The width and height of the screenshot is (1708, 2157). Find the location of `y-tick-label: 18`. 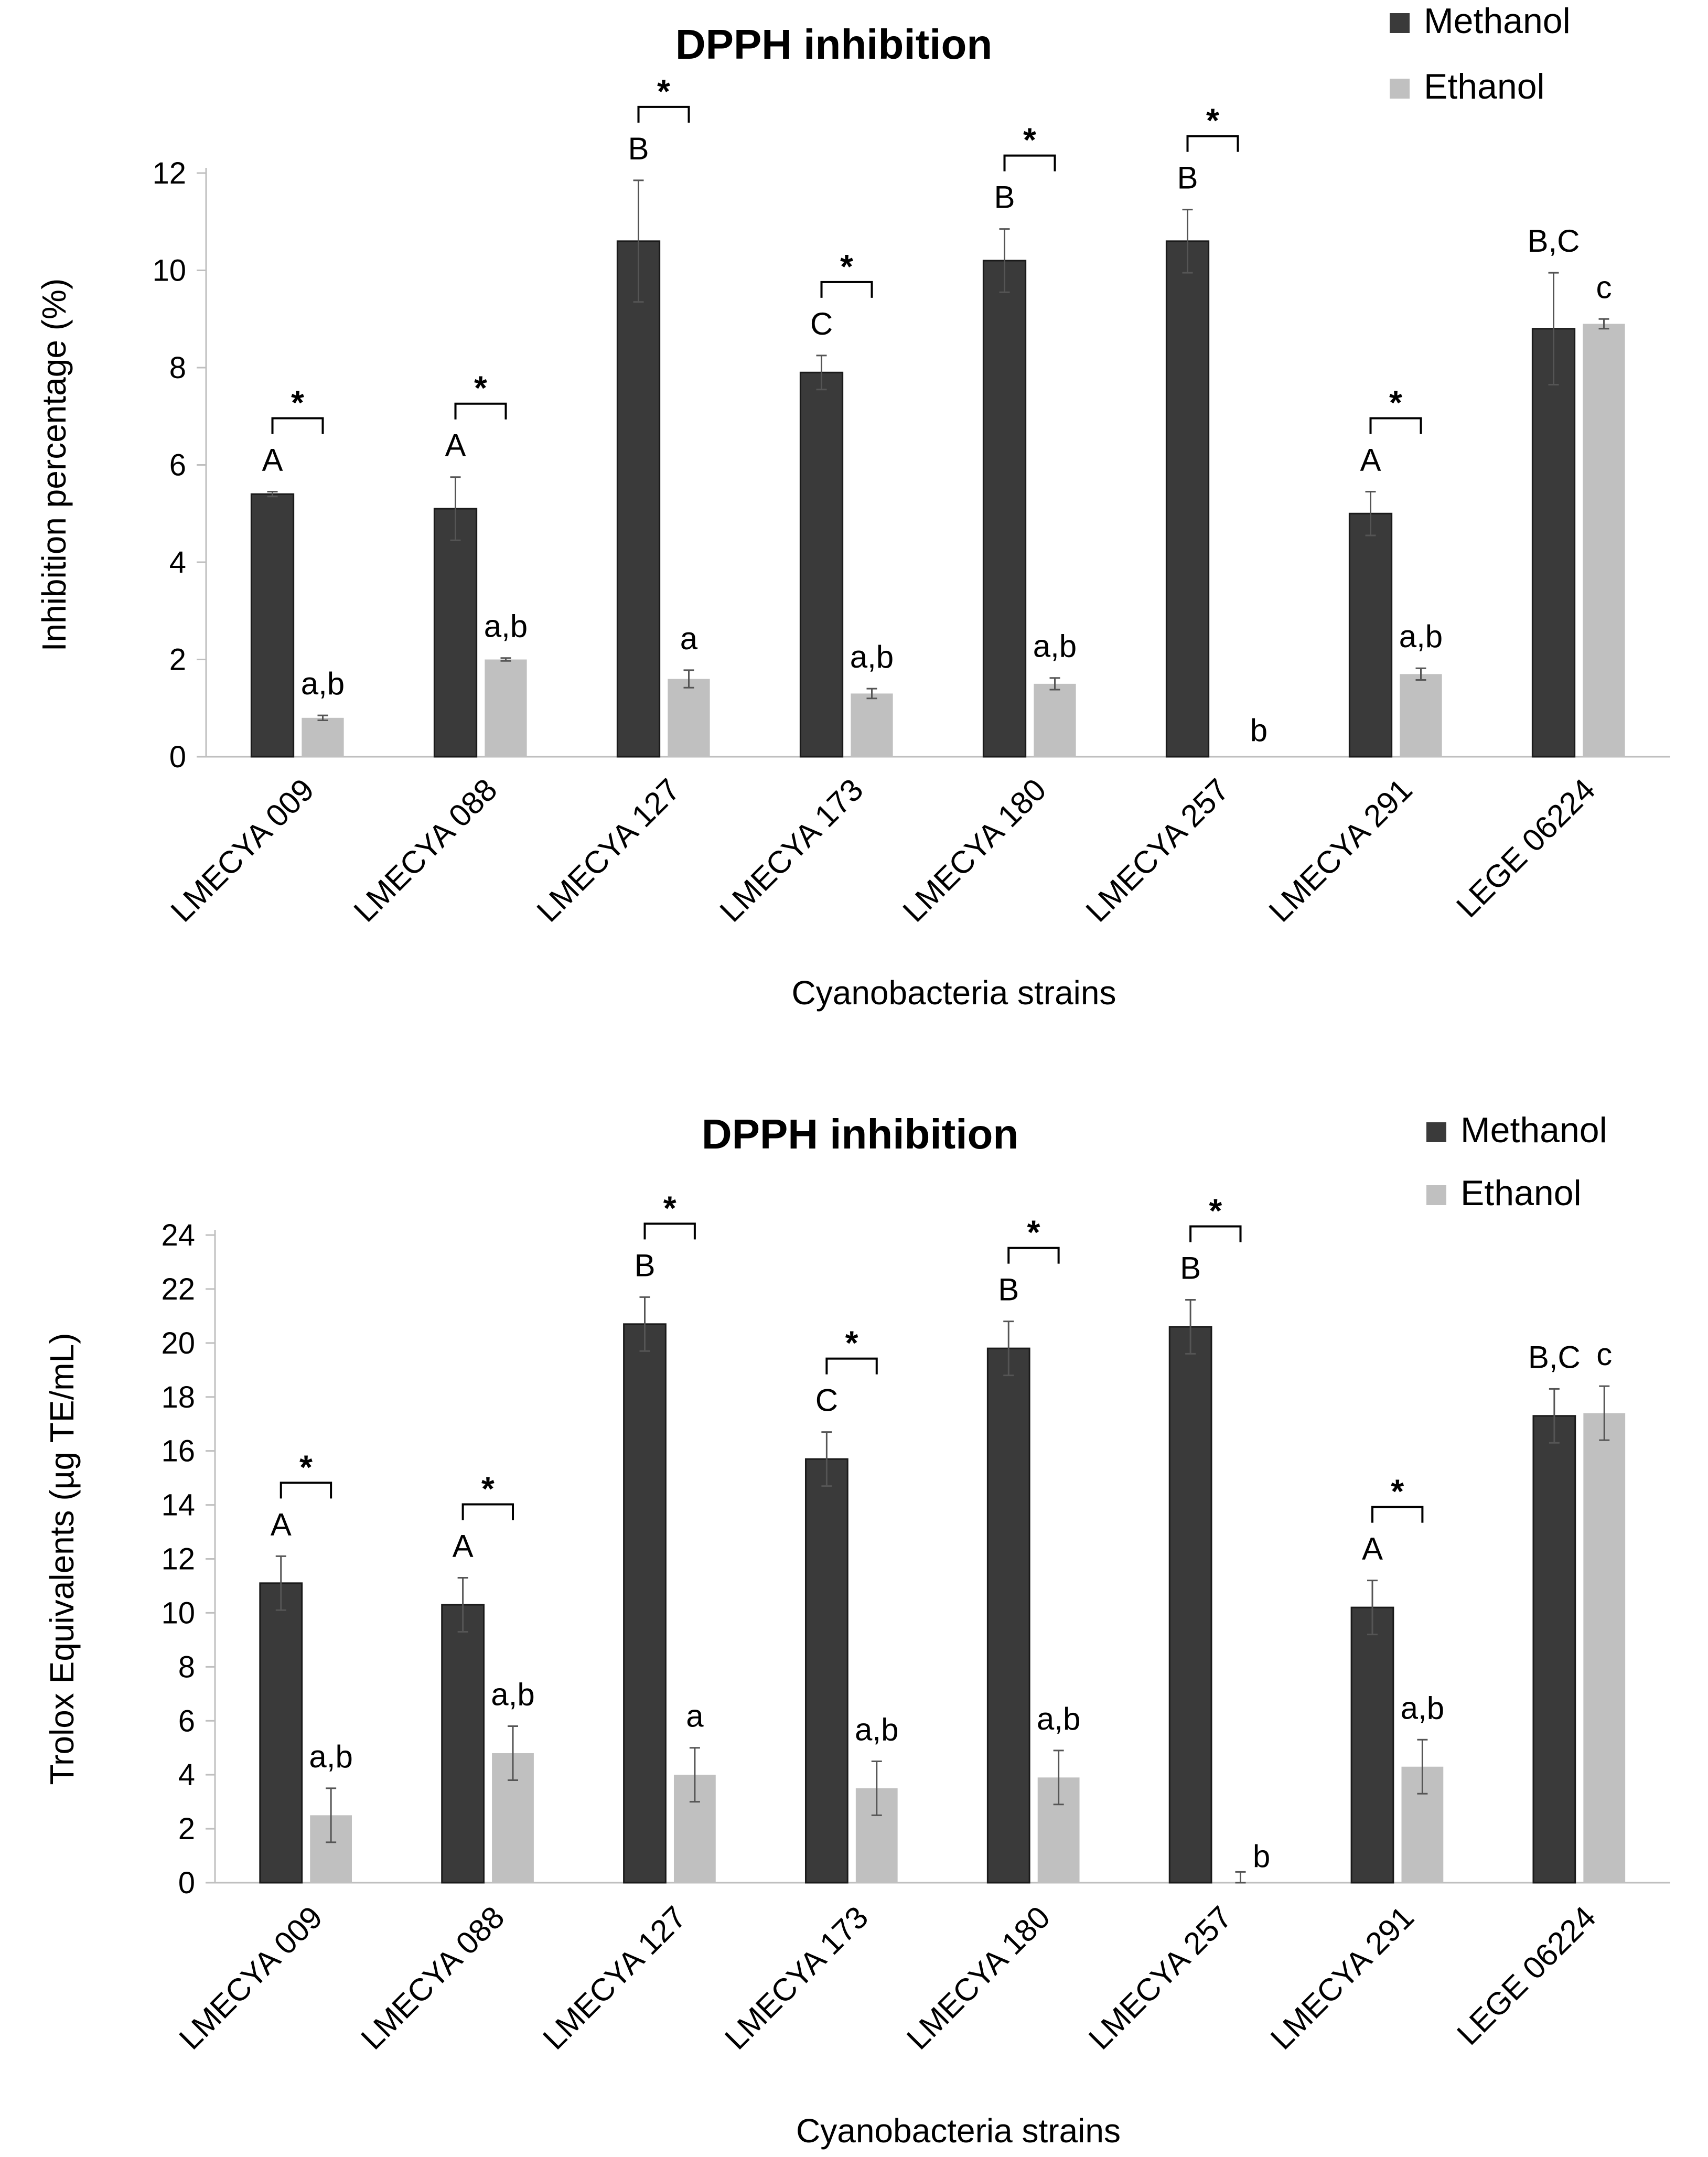

y-tick-label: 18 is located at coordinates (178, 1397).